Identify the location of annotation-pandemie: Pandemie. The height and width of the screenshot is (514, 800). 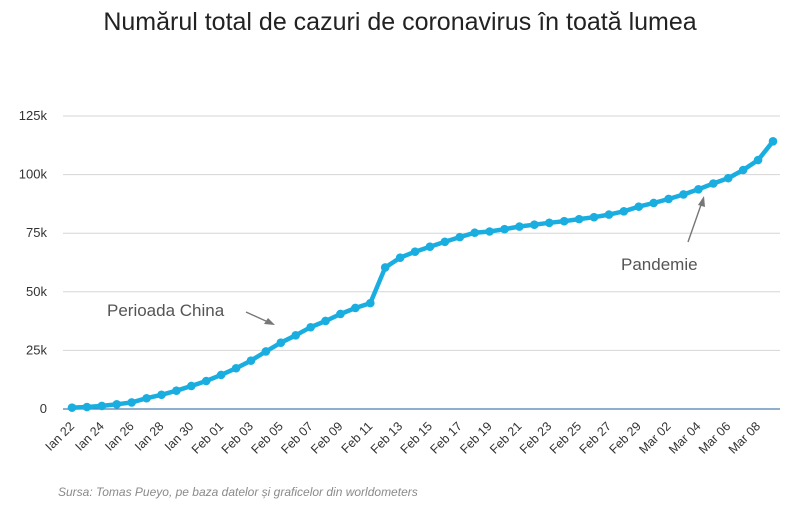
(659, 264).